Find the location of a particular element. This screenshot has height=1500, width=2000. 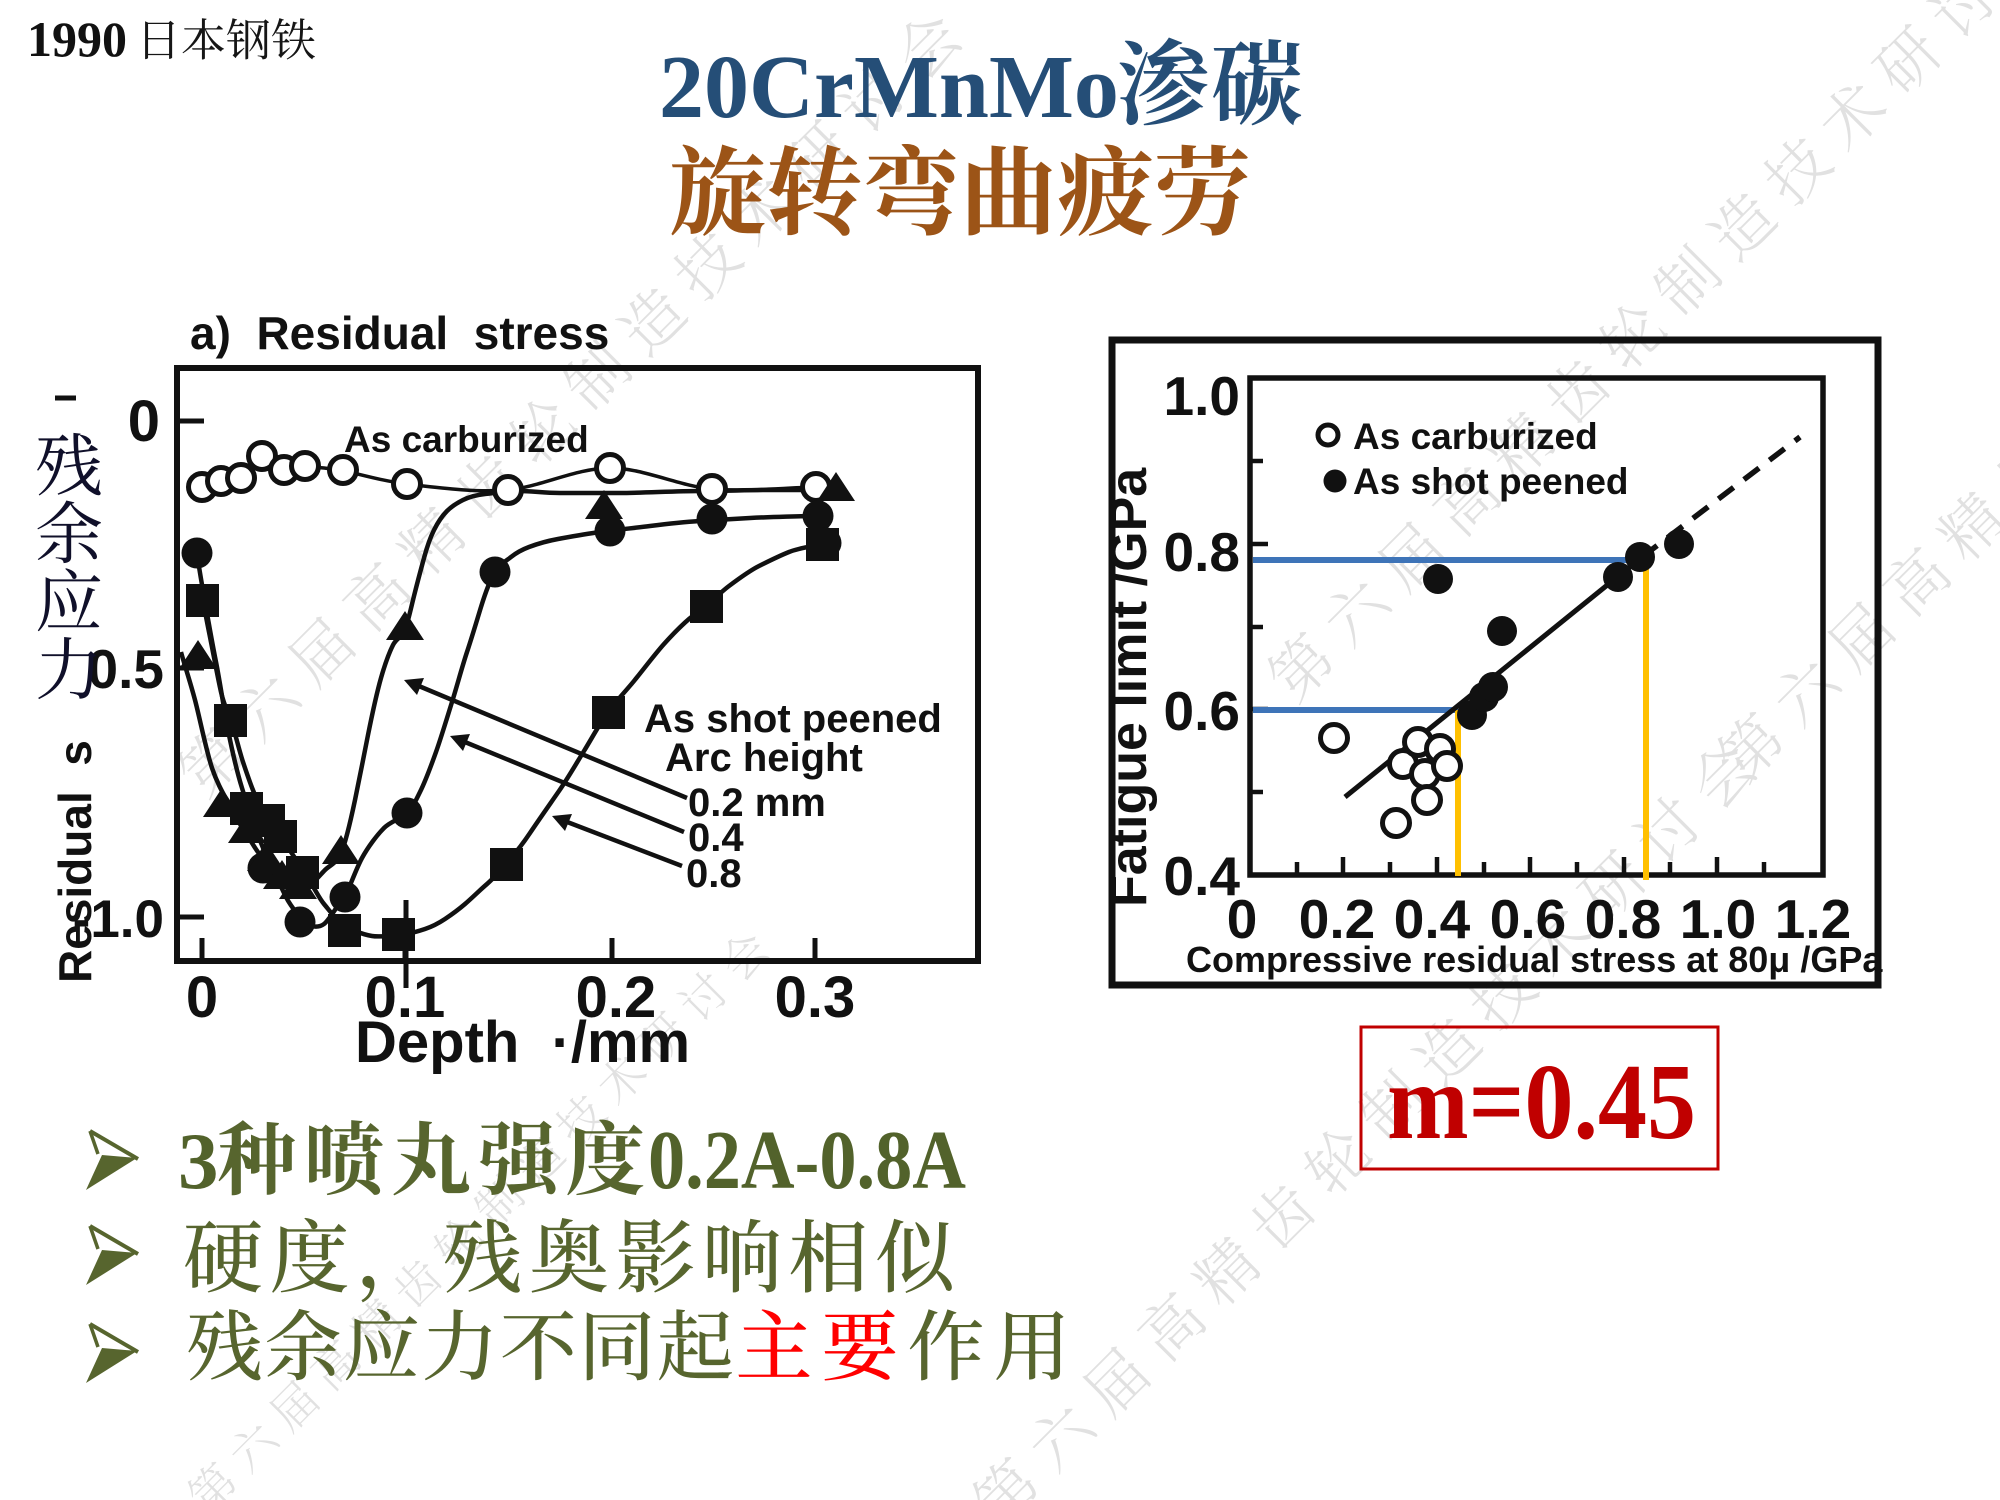

svg-text: 1.2 is located at coordinates (1813, 919).